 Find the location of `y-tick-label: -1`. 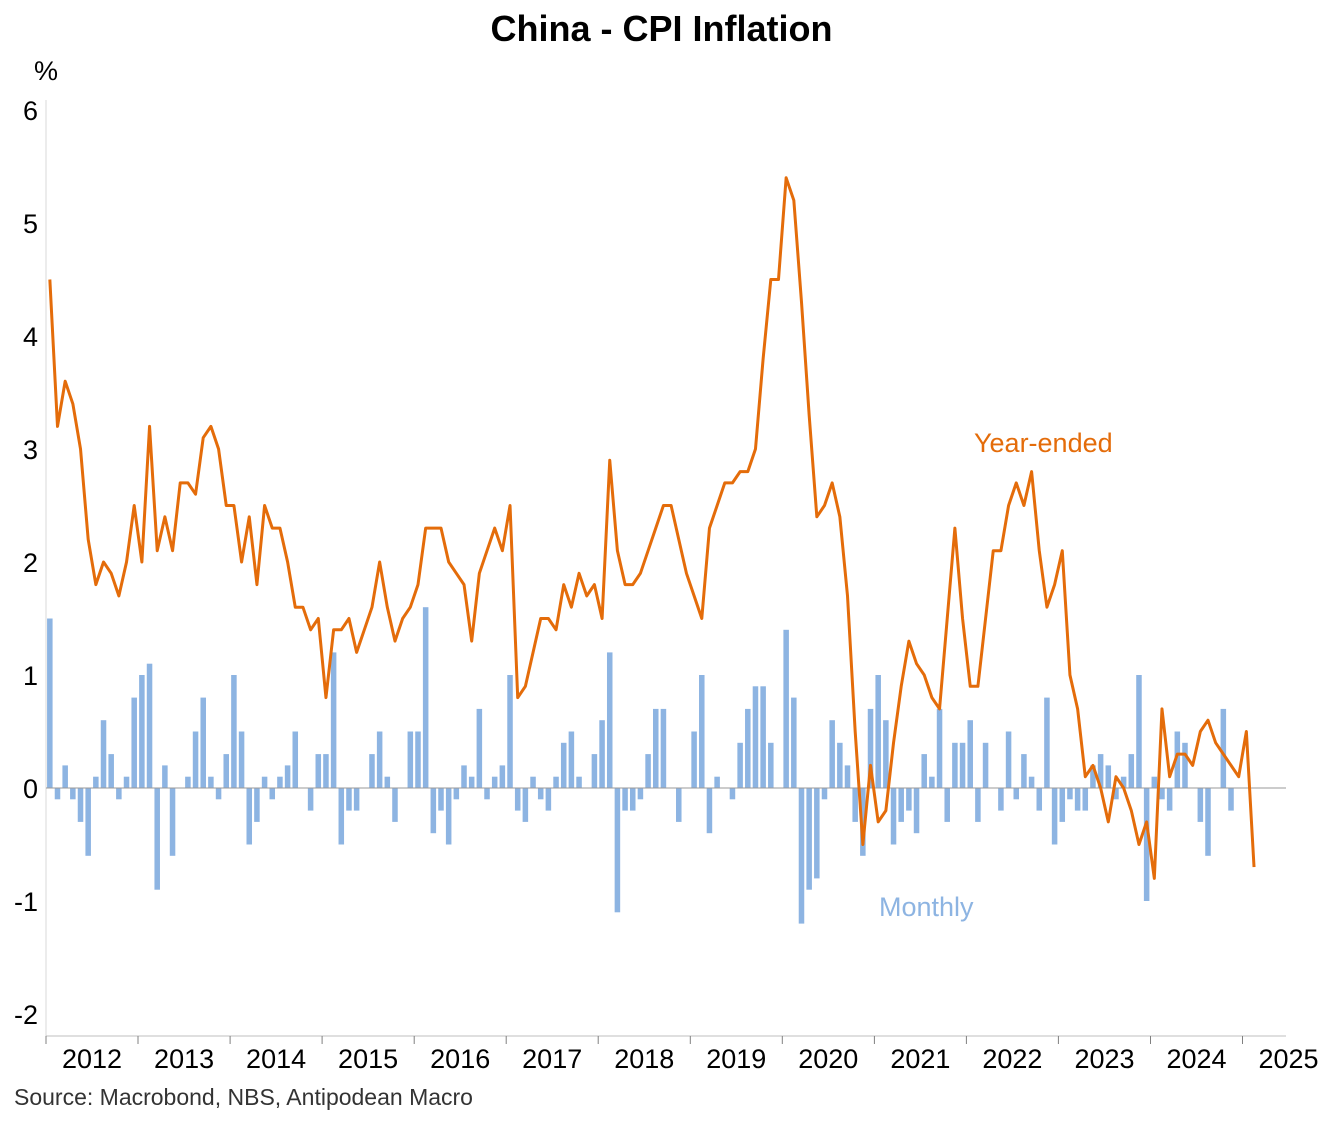

y-tick-label: -1 is located at coordinates (26, 902).